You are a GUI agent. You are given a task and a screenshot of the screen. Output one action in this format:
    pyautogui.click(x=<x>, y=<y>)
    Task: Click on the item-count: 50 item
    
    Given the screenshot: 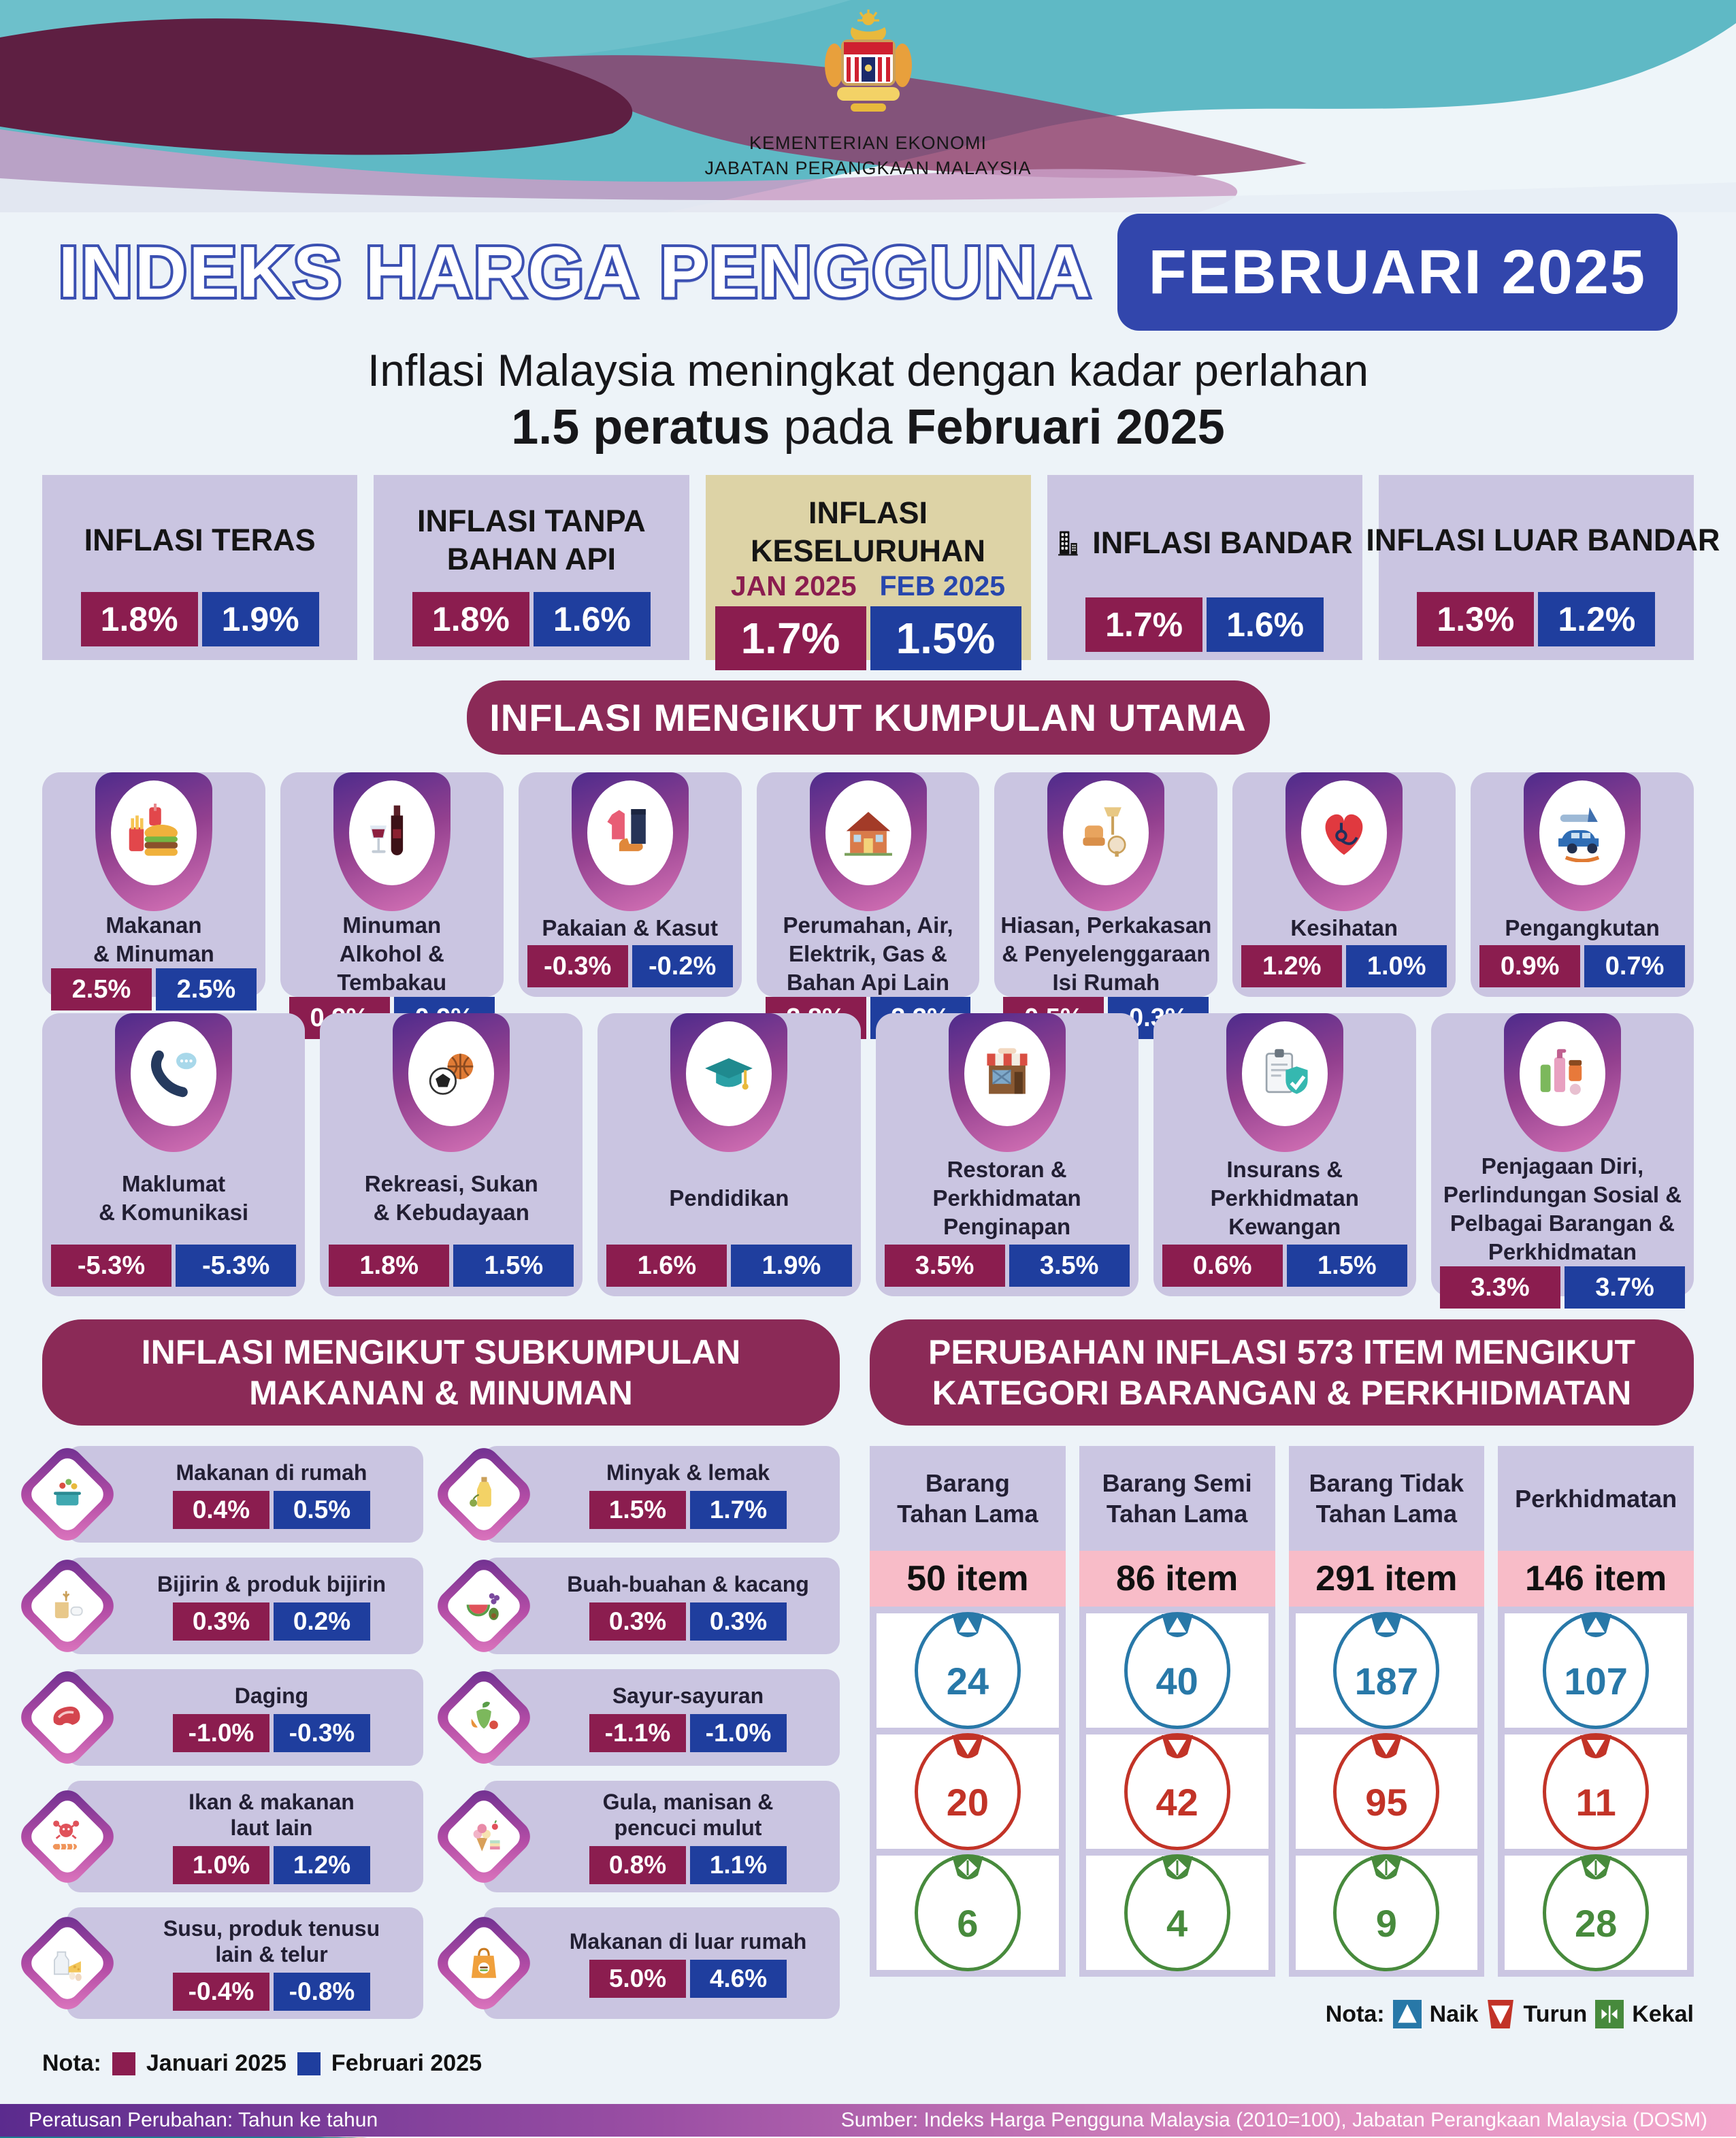 What is the action you would take?
    pyautogui.click(x=968, y=1579)
    